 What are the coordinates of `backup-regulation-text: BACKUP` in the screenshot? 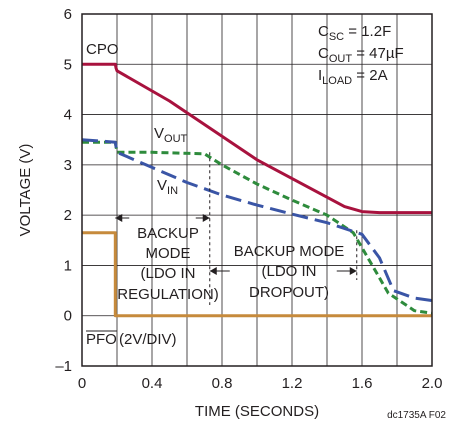 It's located at (168, 233).